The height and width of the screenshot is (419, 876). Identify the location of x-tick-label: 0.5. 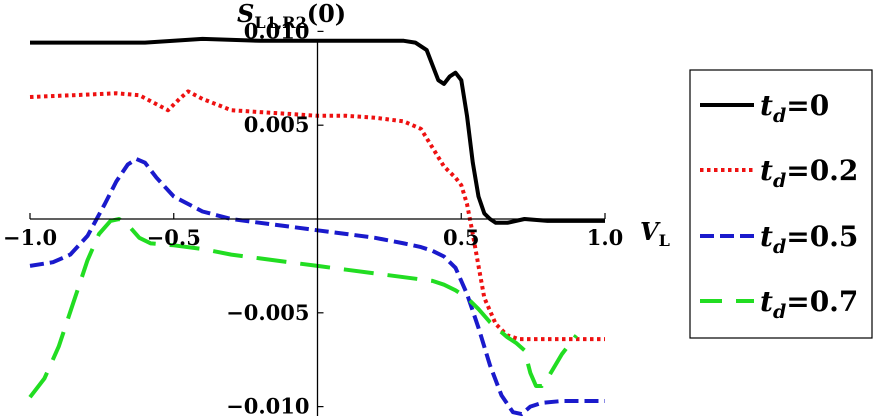
(461, 237).